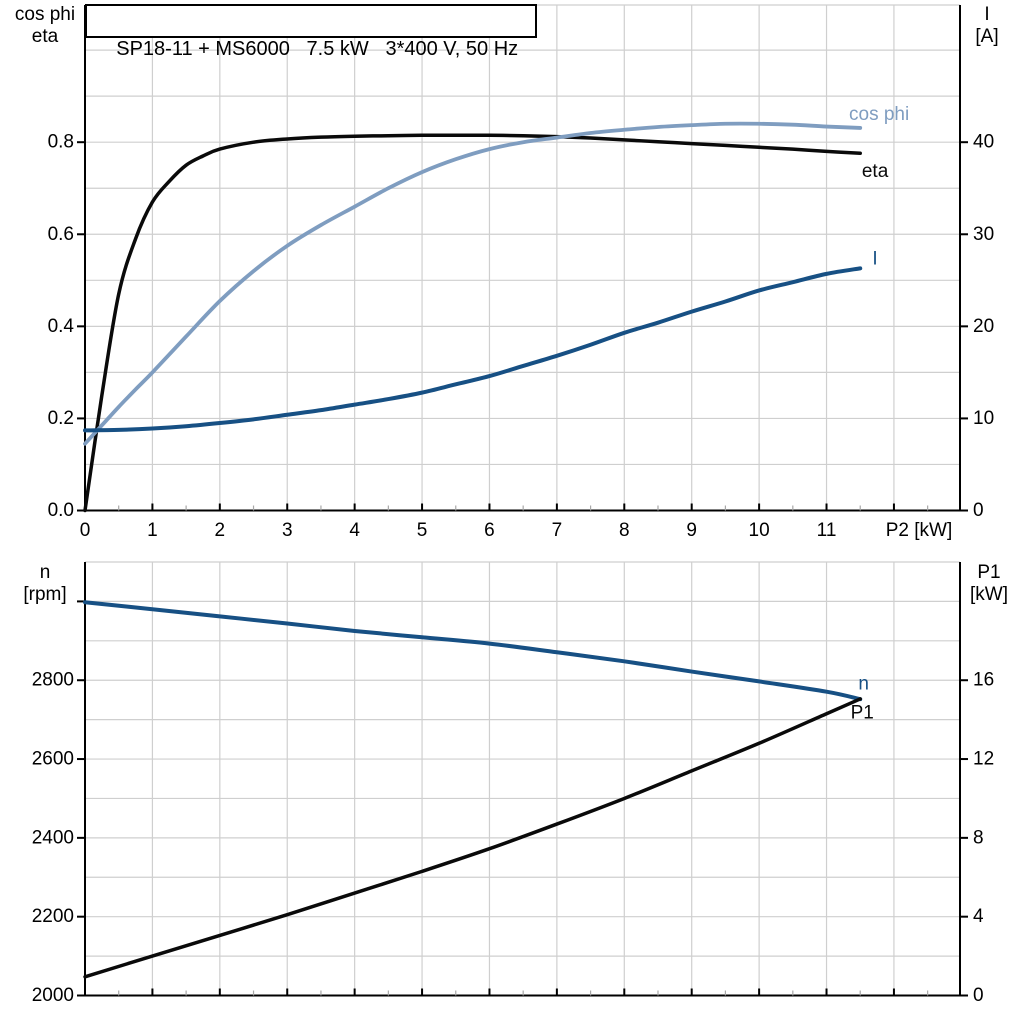  Describe the element at coordinates (473, 349) in the screenshot. I see `curve-I` at that location.